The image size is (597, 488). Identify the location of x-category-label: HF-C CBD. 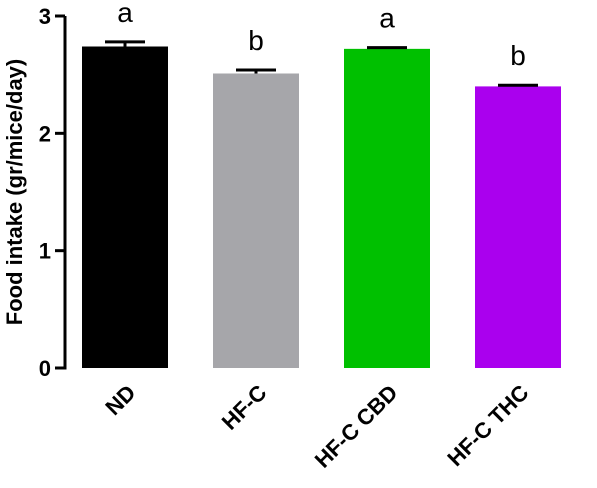
(356, 426).